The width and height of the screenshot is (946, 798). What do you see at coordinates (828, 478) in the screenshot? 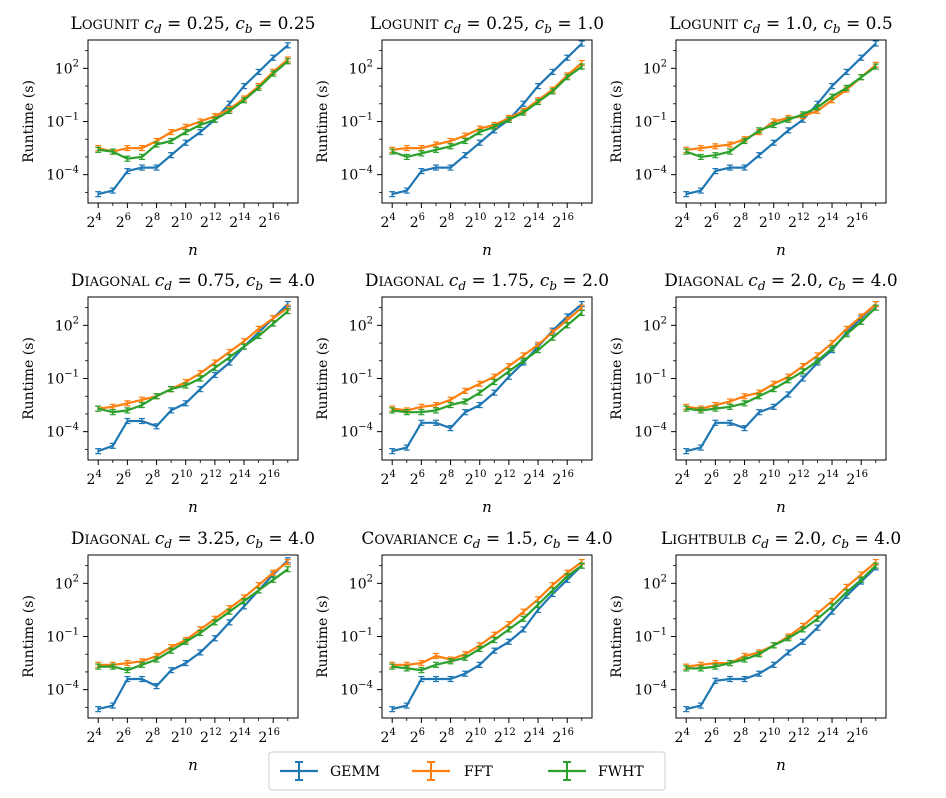
I see `panel-6-xtick-label-5: 214` at bounding box center [828, 478].